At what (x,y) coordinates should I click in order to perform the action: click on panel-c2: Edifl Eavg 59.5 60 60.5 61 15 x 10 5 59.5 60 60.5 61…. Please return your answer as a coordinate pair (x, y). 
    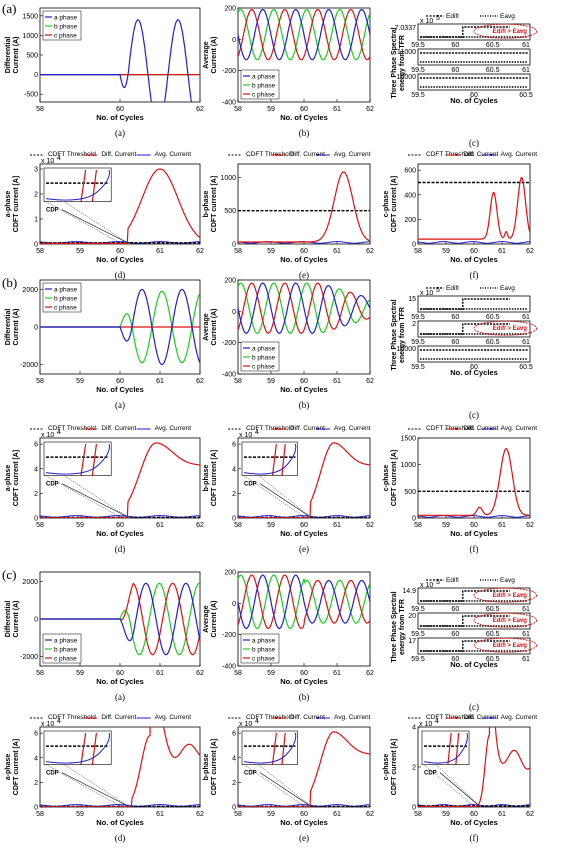
    Looking at the image, I should click on (464, 352).